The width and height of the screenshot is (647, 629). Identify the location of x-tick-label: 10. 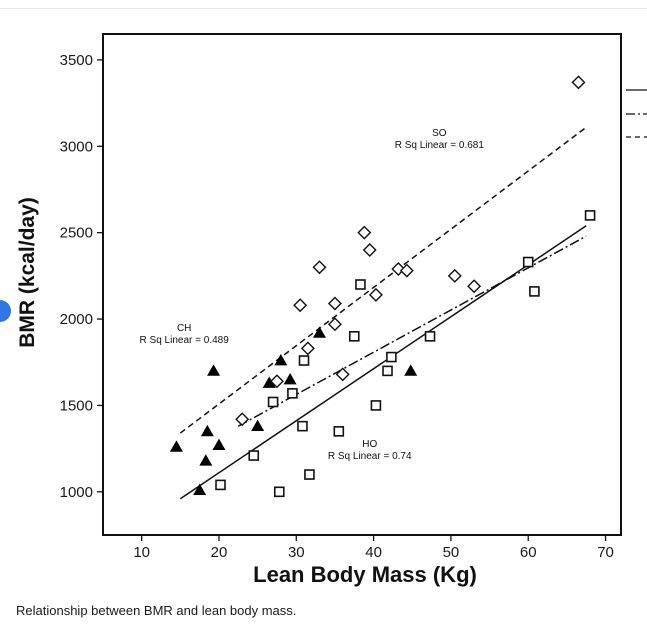
(141, 552).